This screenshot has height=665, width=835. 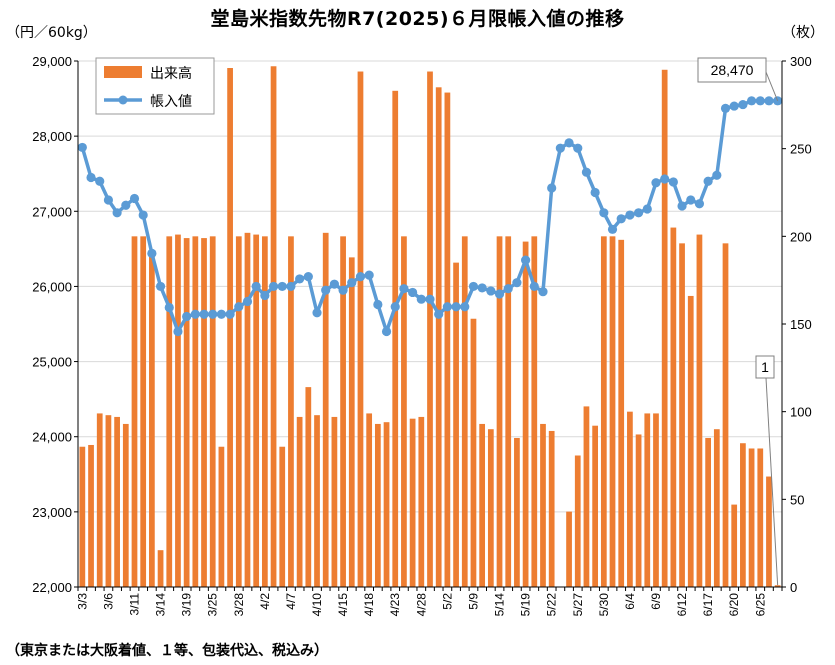 I want to click on x-tick-label: 4/7, so click(x=291, y=601).